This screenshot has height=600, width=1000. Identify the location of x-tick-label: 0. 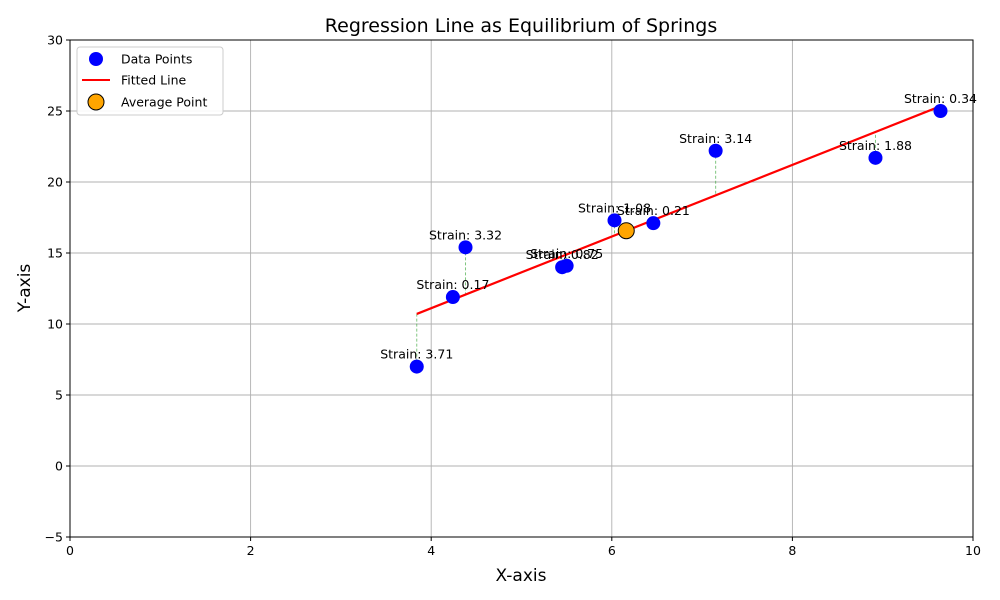
(70, 550).